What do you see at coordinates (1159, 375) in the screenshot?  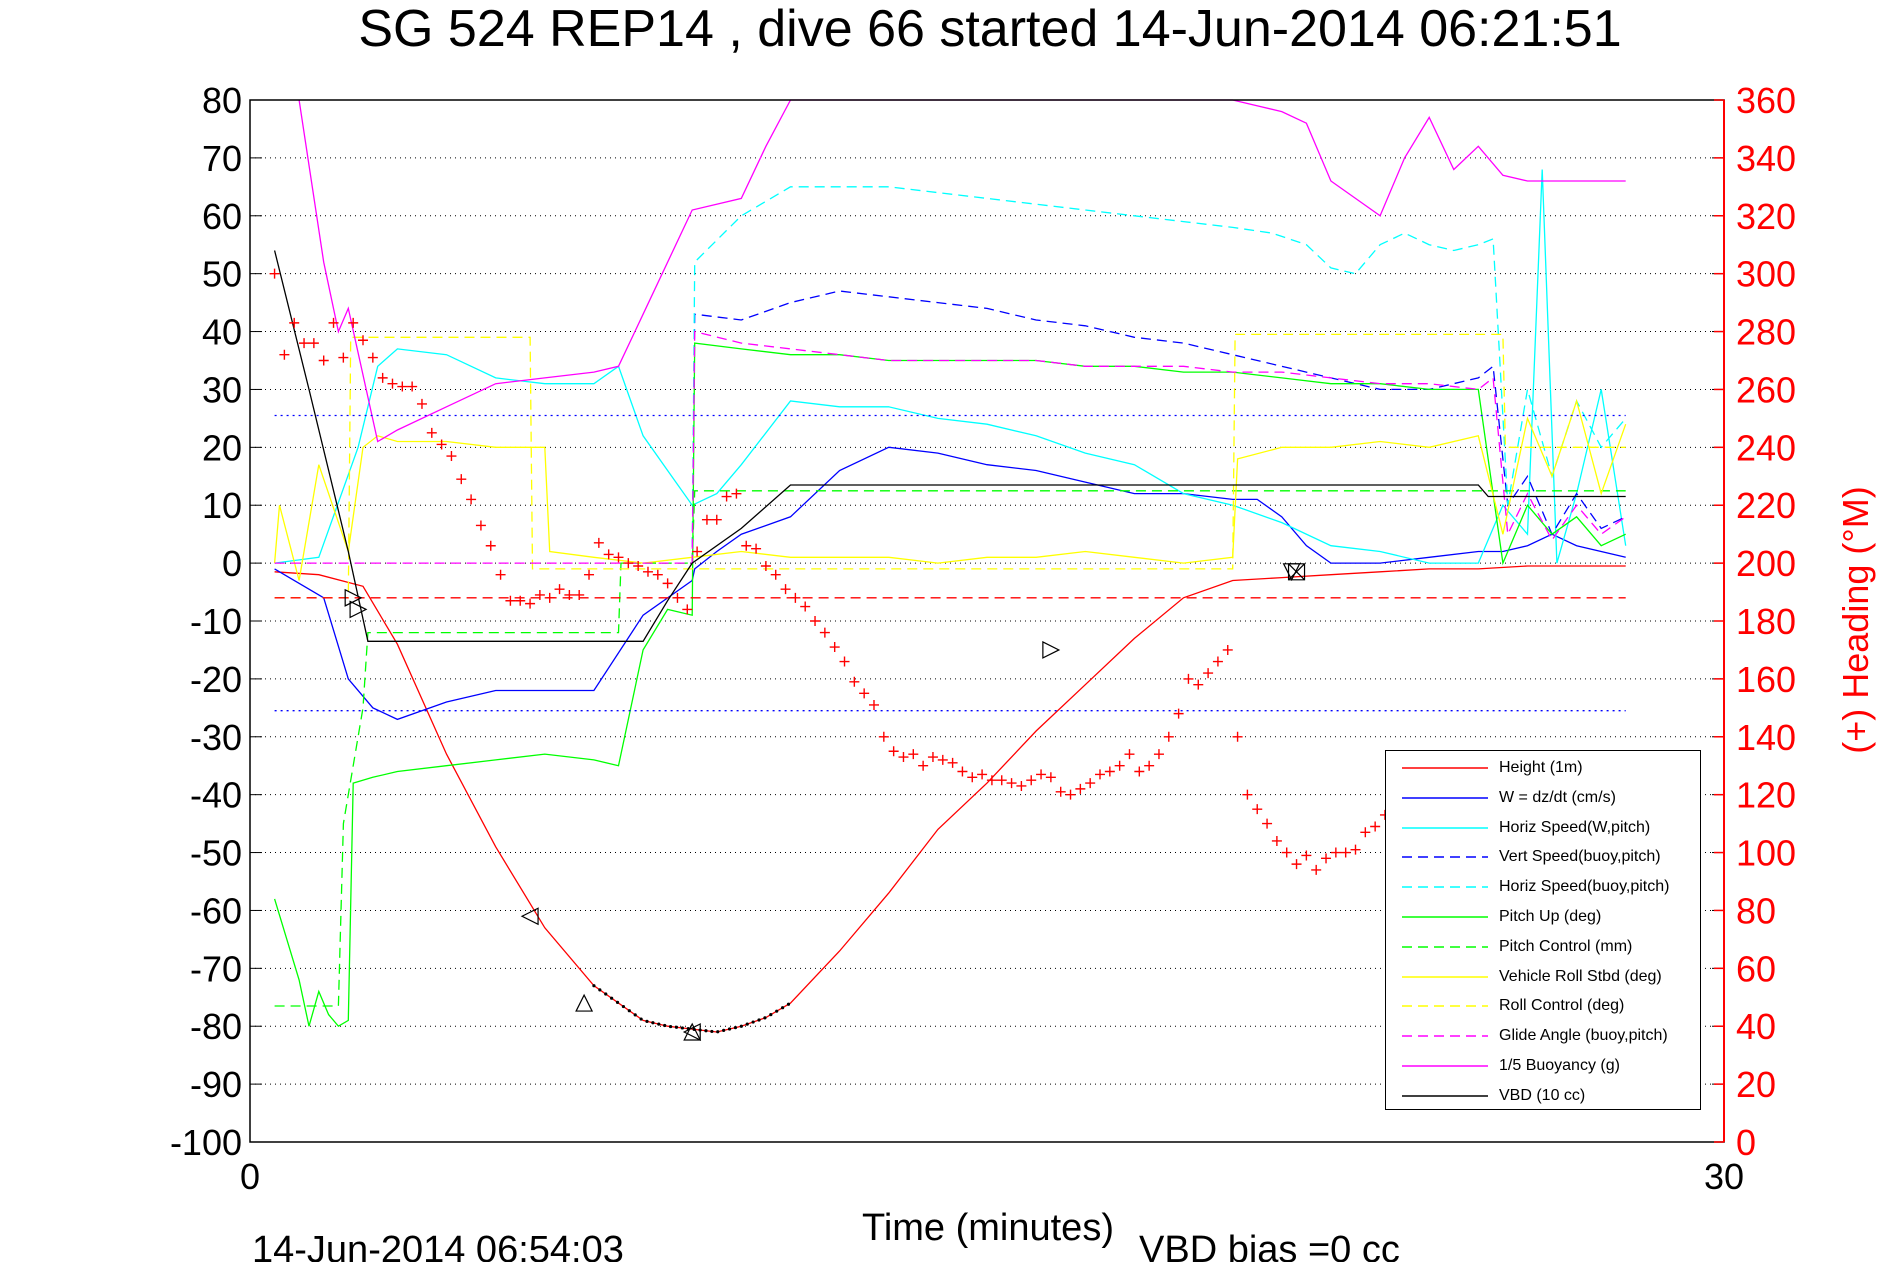 I see `series-line` at bounding box center [1159, 375].